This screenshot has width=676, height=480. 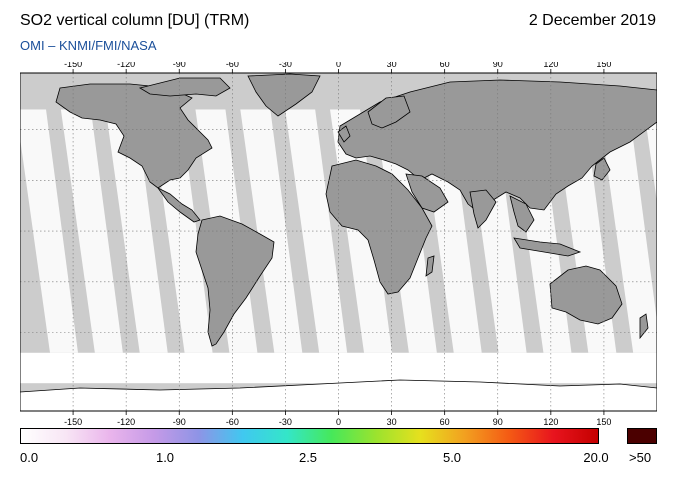 What do you see at coordinates (309, 436) in the screenshot?
I see `so2-colorbar` at bounding box center [309, 436].